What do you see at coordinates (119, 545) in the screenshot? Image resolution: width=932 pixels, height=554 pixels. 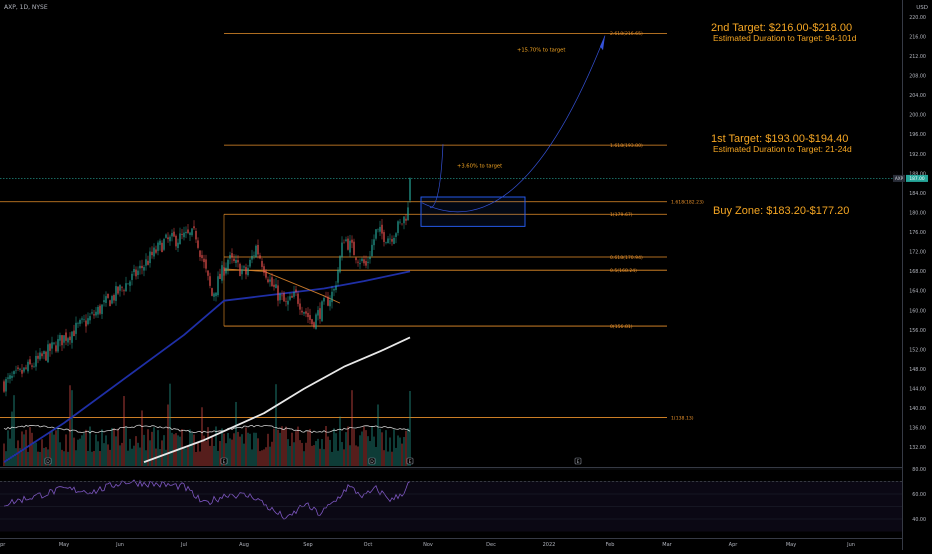 I see `time-tick-label: Jun` at bounding box center [119, 545].